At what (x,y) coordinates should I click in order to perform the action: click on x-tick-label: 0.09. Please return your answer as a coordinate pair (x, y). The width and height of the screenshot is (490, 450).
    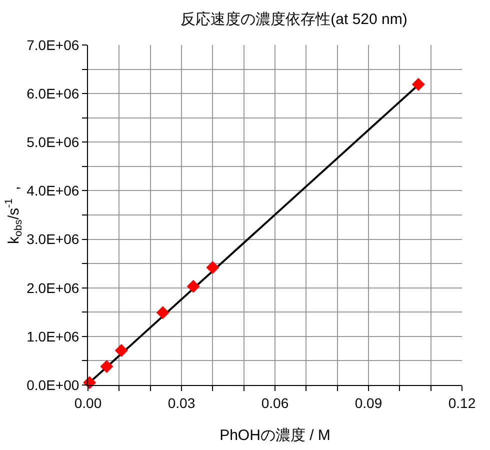
    Looking at the image, I should click on (368, 402).